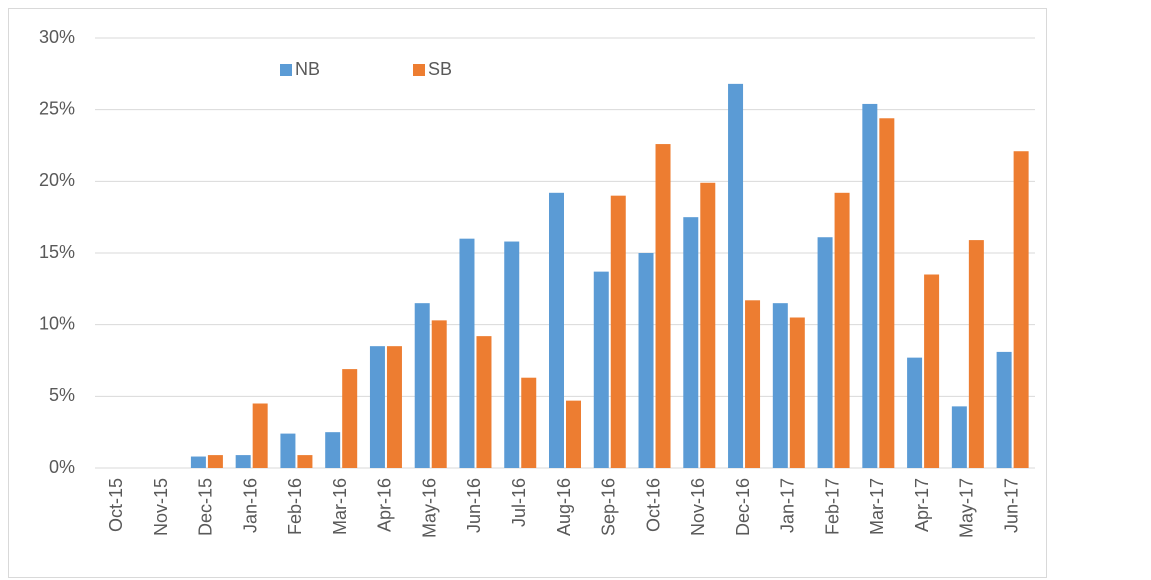 This screenshot has height=580, width=1151. What do you see at coordinates (295, 506) in the screenshot?
I see `x-tick-label: Feb-16` at bounding box center [295, 506].